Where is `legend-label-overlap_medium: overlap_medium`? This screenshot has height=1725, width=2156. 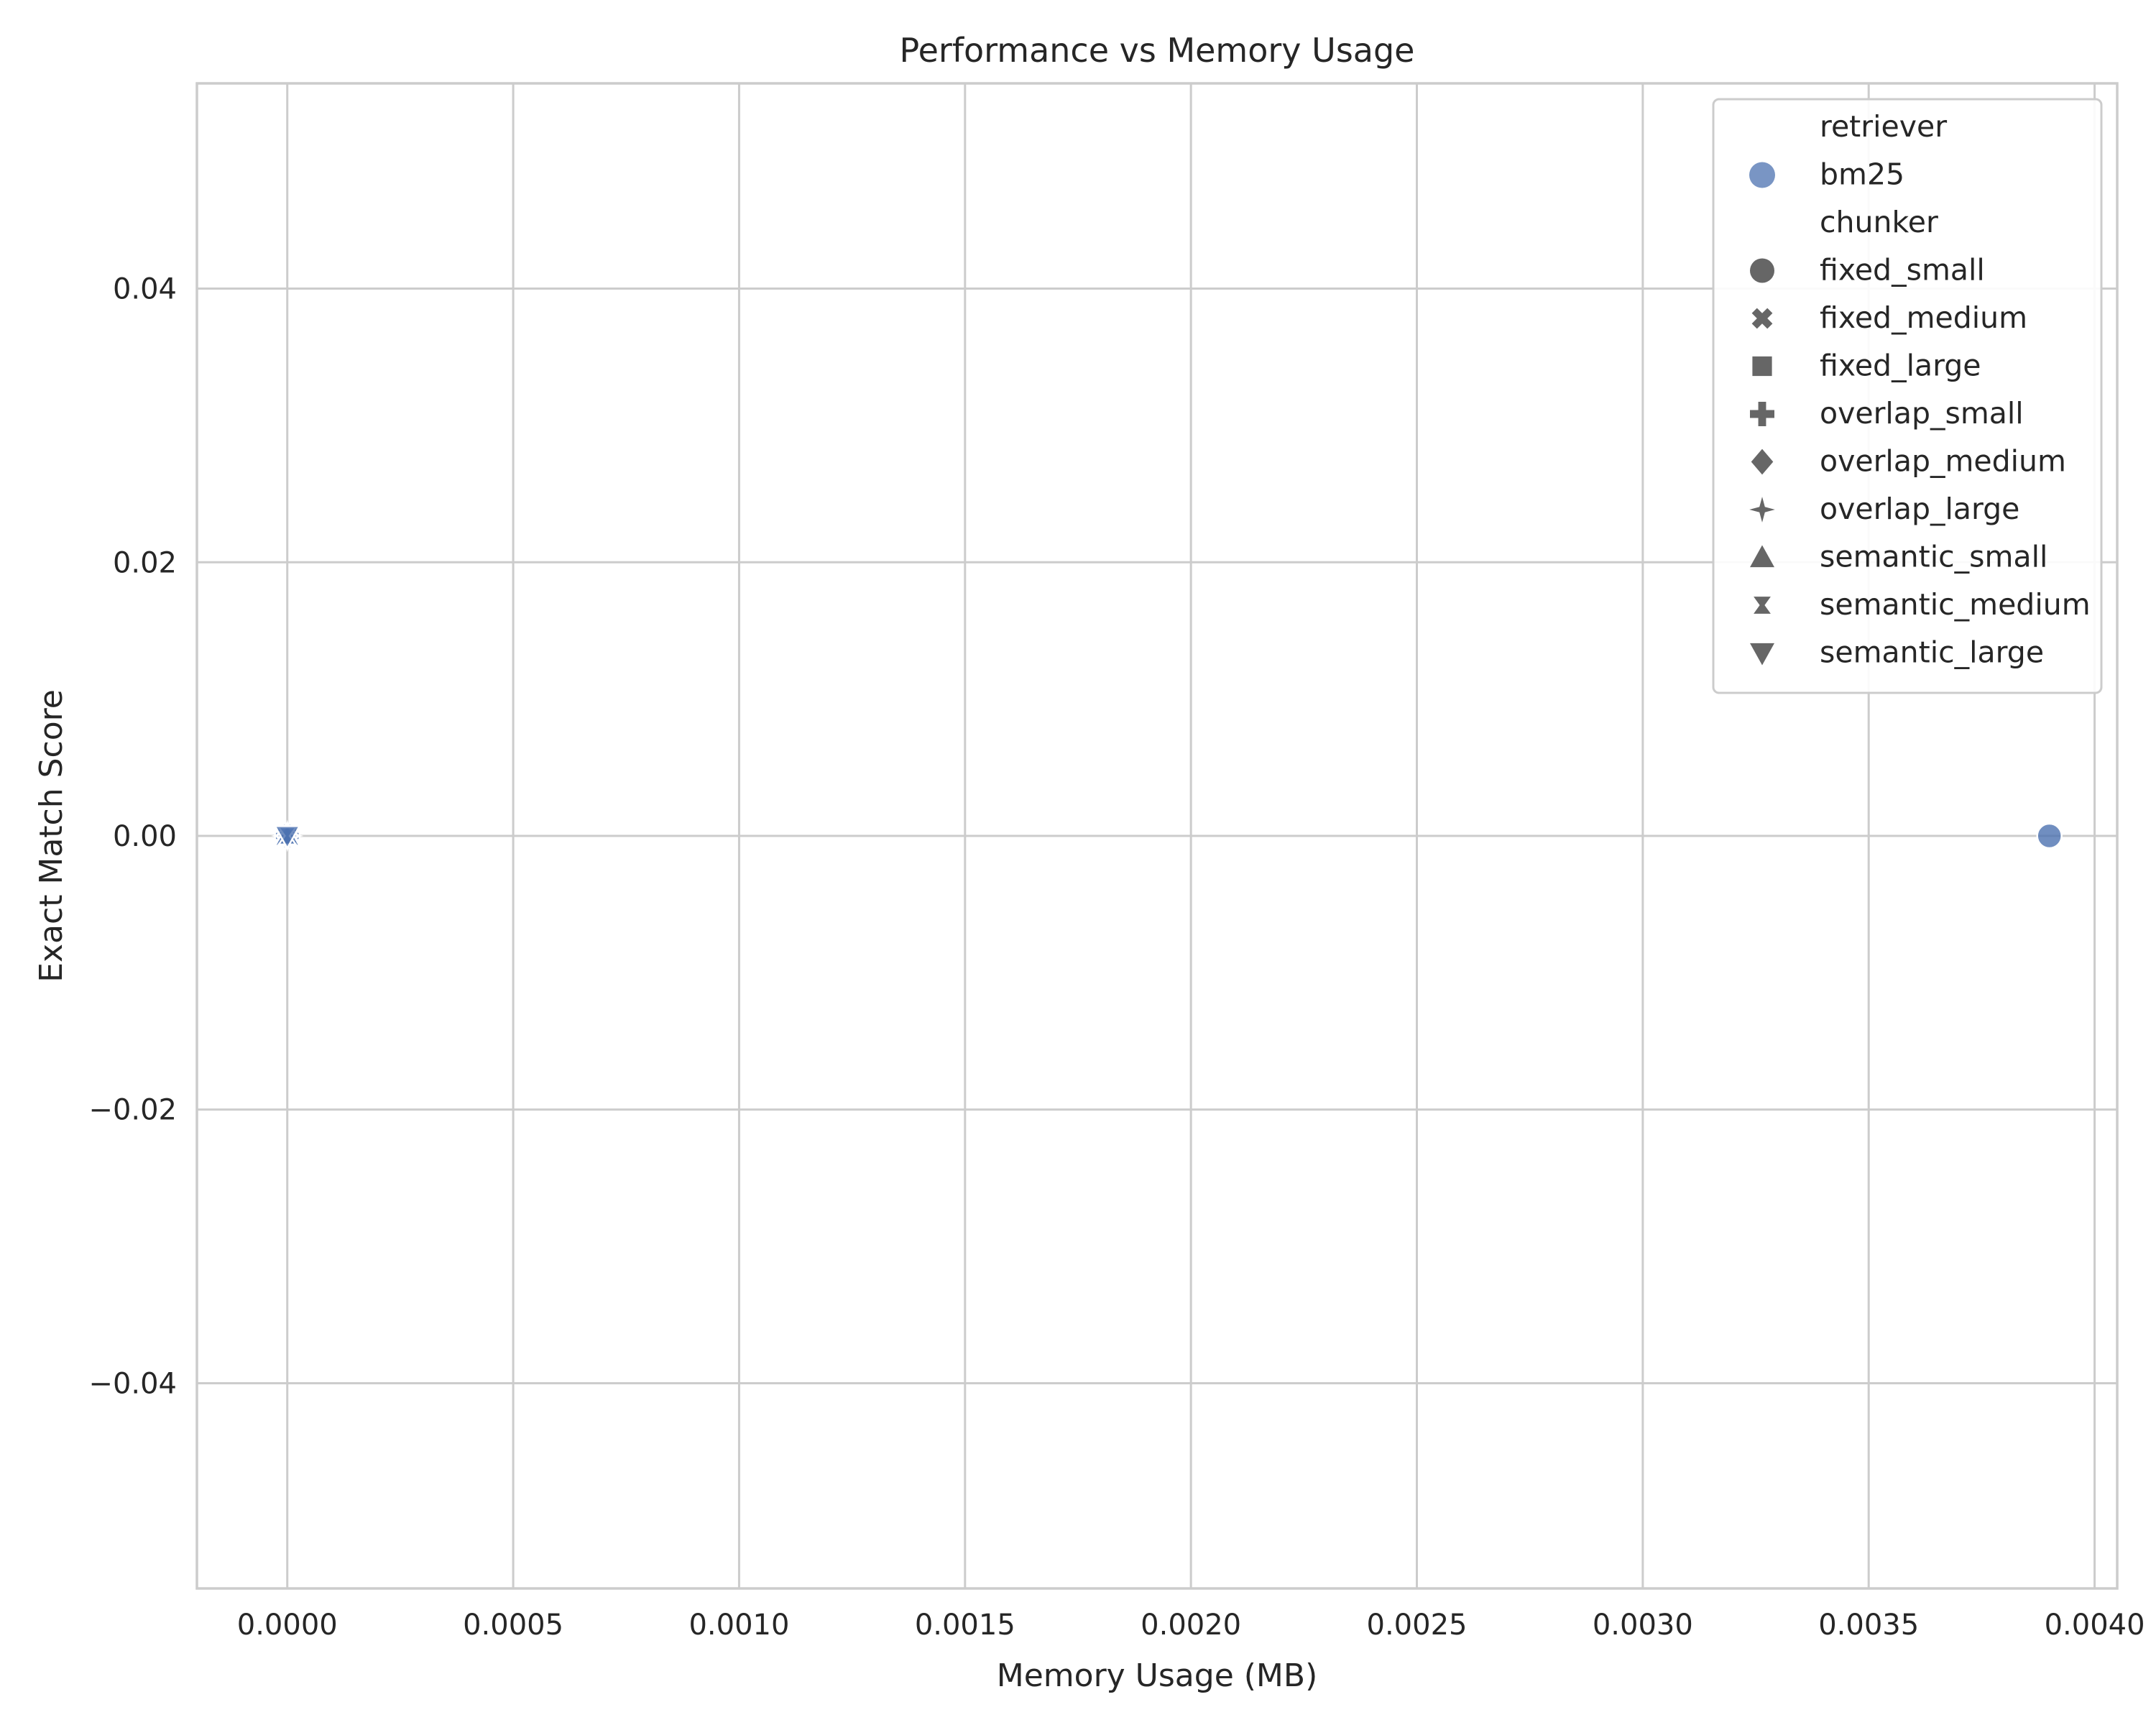
legend-label-overlap_medium: overlap_medium is located at coordinates (1943, 461).